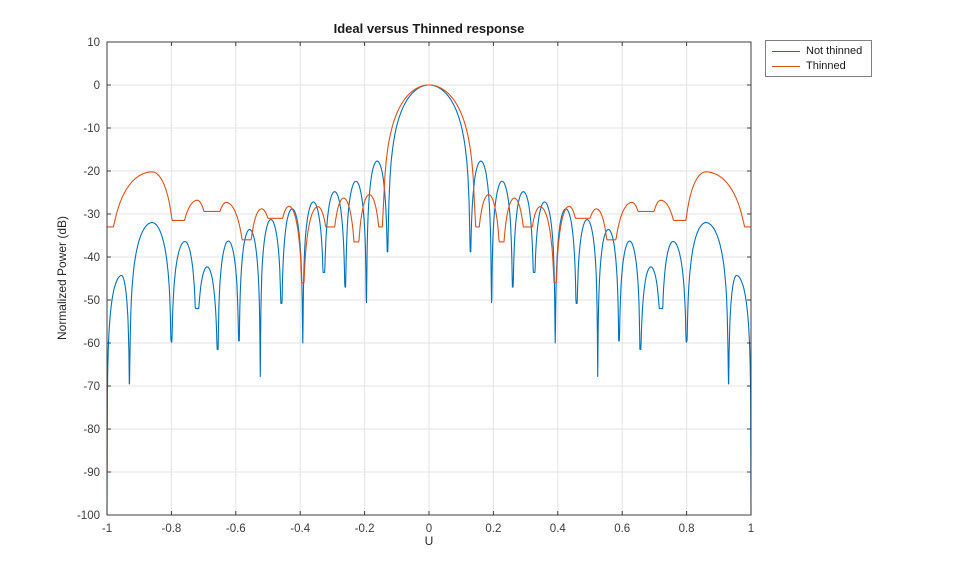  Describe the element at coordinates (91, 301) in the screenshot. I see `y-tick-label: -50` at that location.